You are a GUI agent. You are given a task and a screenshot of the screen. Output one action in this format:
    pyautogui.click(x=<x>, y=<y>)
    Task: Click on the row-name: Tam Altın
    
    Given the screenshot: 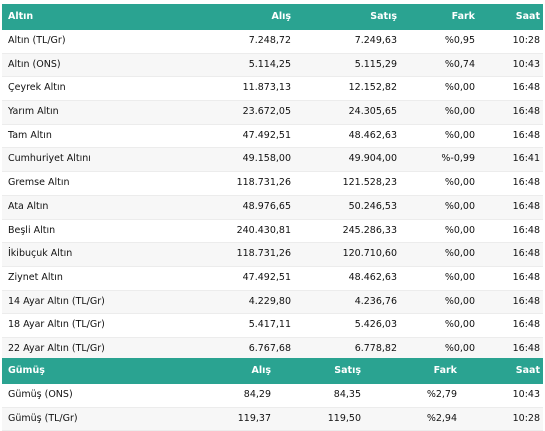 What is the action you would take?
    pyautogui.click(x=30, y=135)
    